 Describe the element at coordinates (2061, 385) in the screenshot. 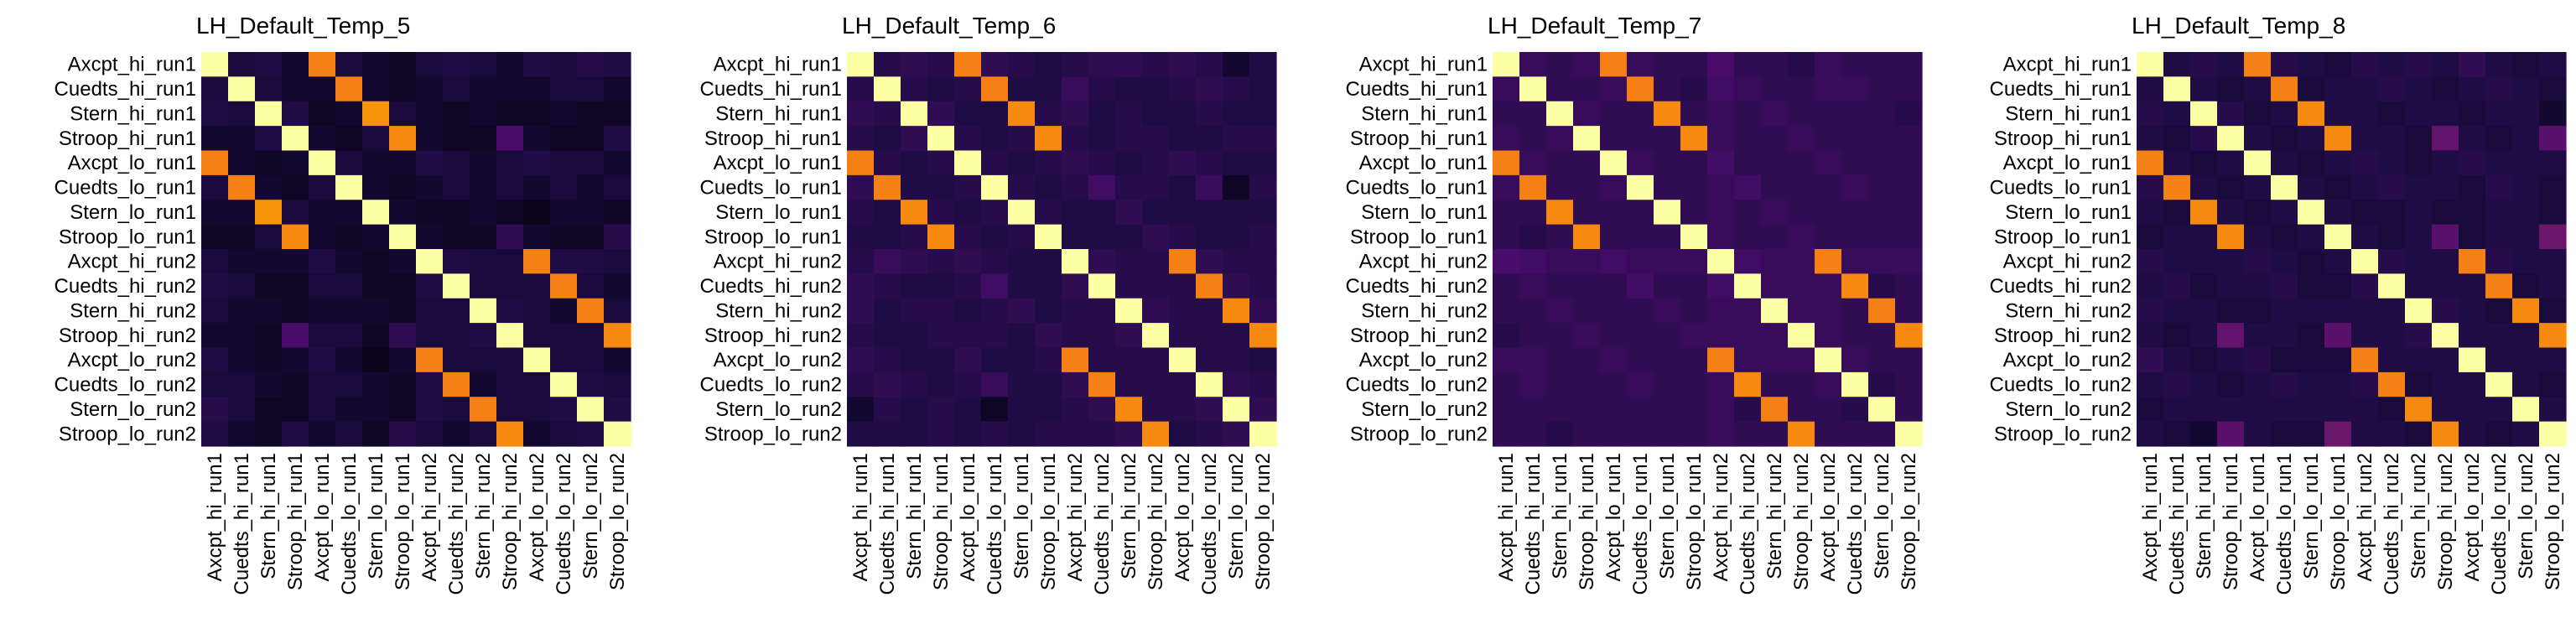

I see `row-tick-label: Cuedts_lo_run2` at that location.